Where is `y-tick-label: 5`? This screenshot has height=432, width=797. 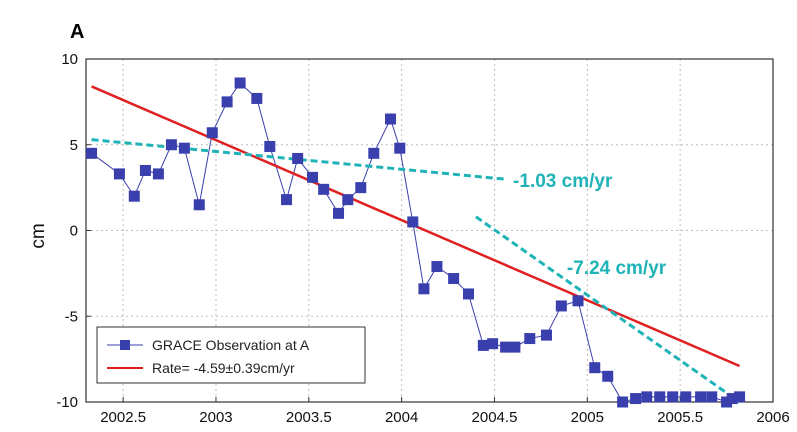
y-tick-label: 5 is located at coordinates (74, 145).